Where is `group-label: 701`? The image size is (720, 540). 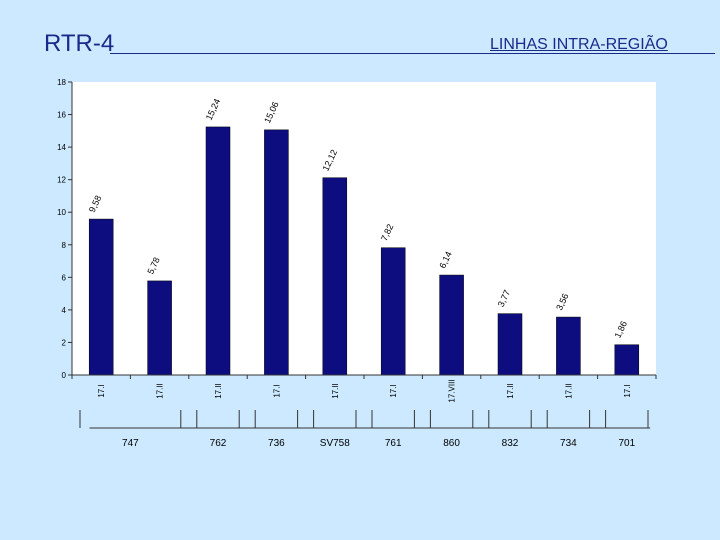
group-label: 701 is located at coordinates (626, 443).